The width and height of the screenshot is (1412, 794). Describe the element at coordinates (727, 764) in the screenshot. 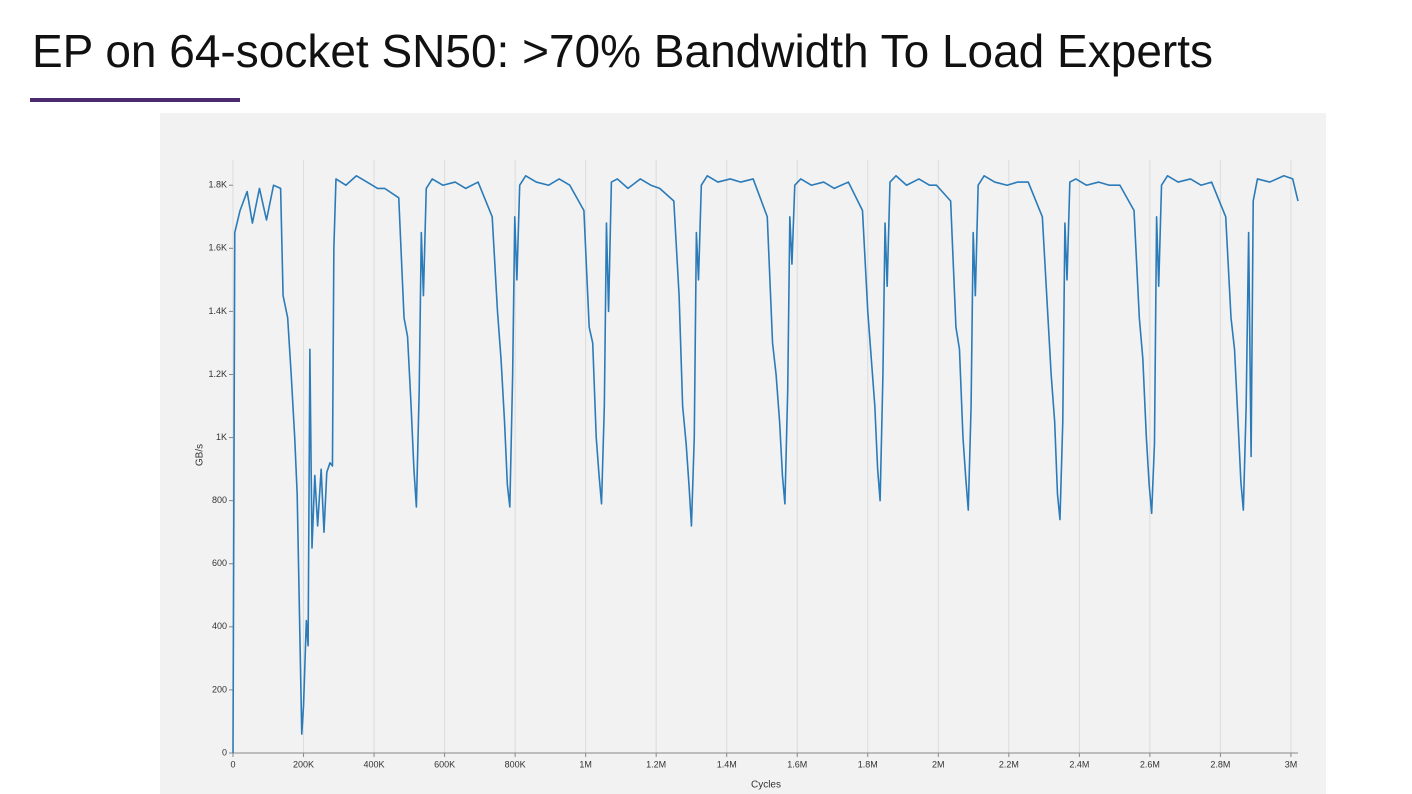

I see `x-tick-label: 1.4M` at that location.